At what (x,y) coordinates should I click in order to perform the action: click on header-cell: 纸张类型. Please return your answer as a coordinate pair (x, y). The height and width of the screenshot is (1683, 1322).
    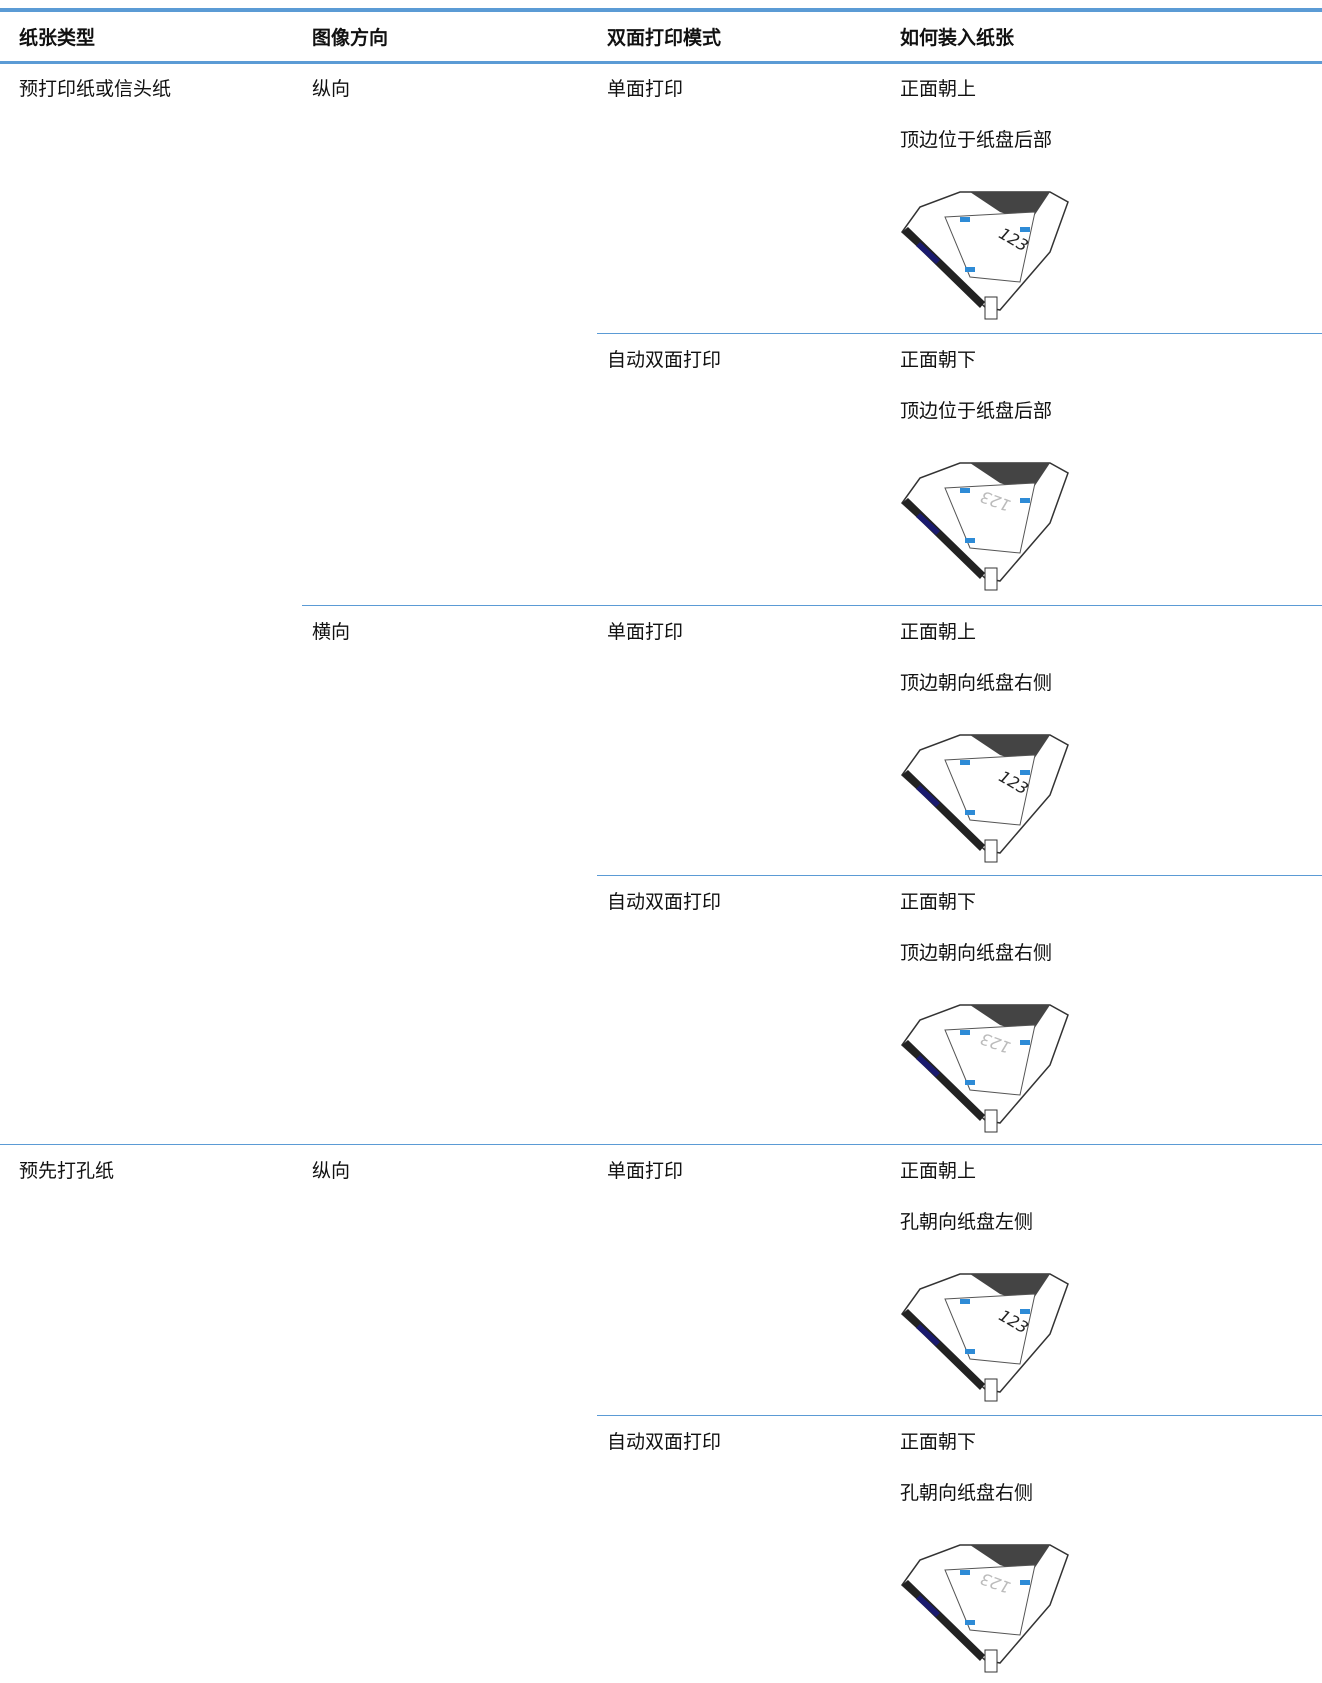
    Looking at the image, I should click on (57, 38).